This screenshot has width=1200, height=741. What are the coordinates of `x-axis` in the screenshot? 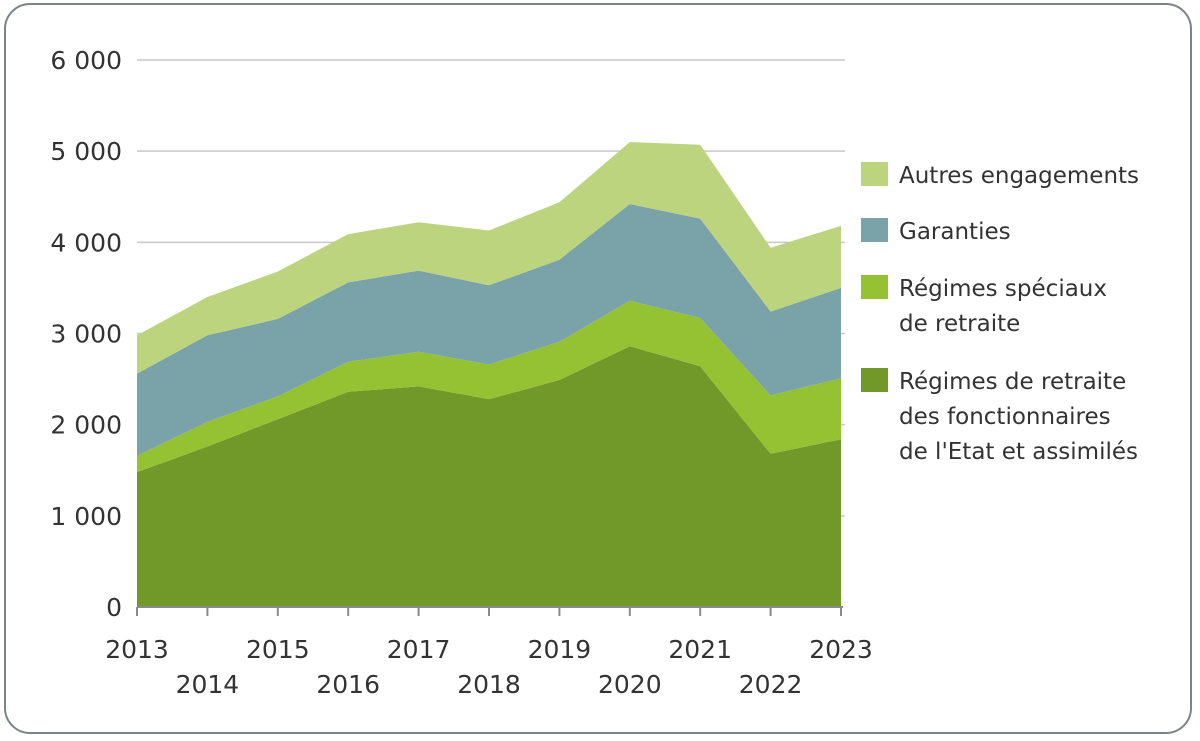 It's located at (489, 611).